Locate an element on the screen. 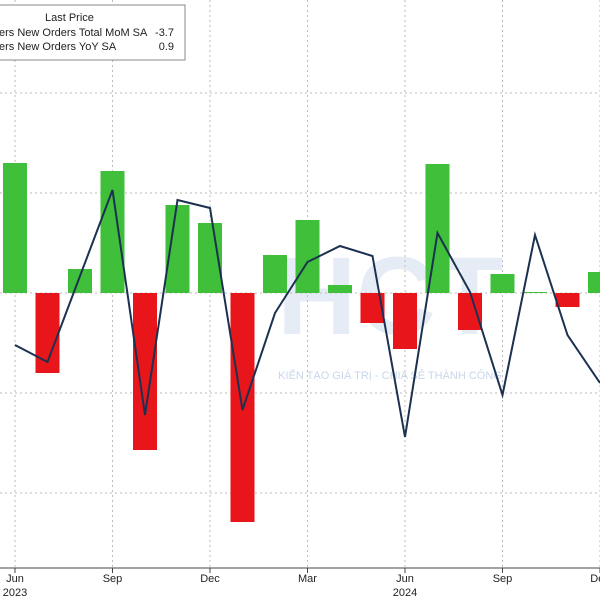  legend-label: ers New Orders Total MoM SA is located at coordinates (74, 33).